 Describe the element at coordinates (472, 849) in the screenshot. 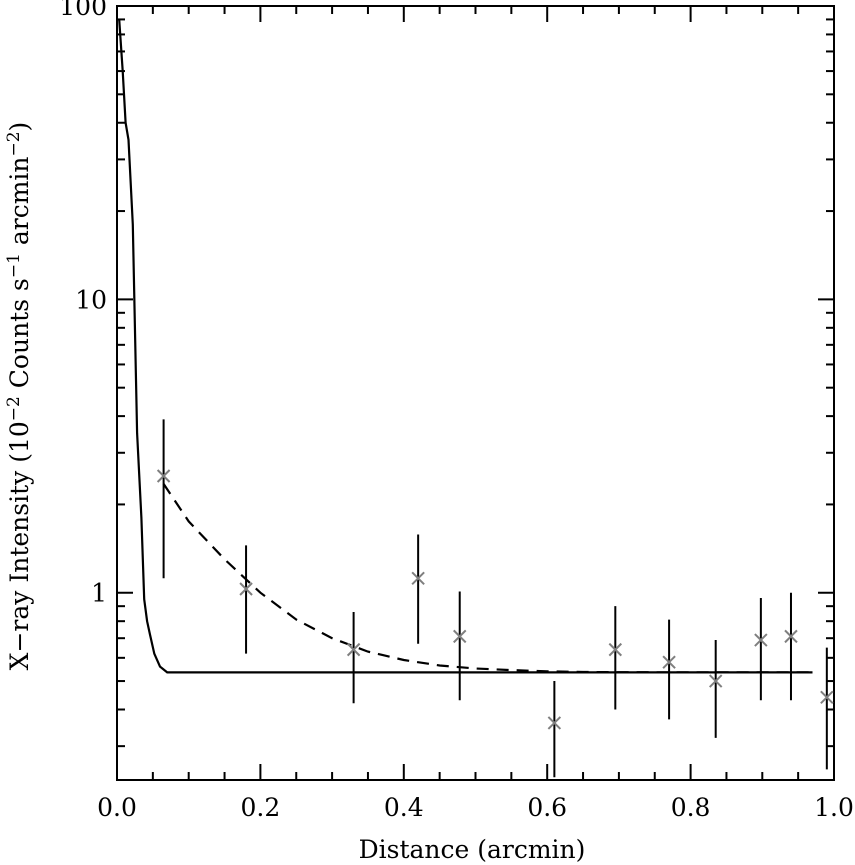

I see `x-axis-label: Distance (arcmin)` at that location.